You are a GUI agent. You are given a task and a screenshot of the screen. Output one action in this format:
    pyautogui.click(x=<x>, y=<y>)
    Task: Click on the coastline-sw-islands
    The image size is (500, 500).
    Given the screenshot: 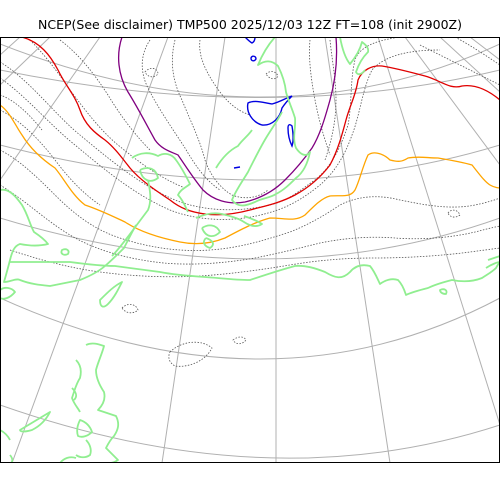 What is the action you would take?
    pyautogui.click(x=38, y=446)
    